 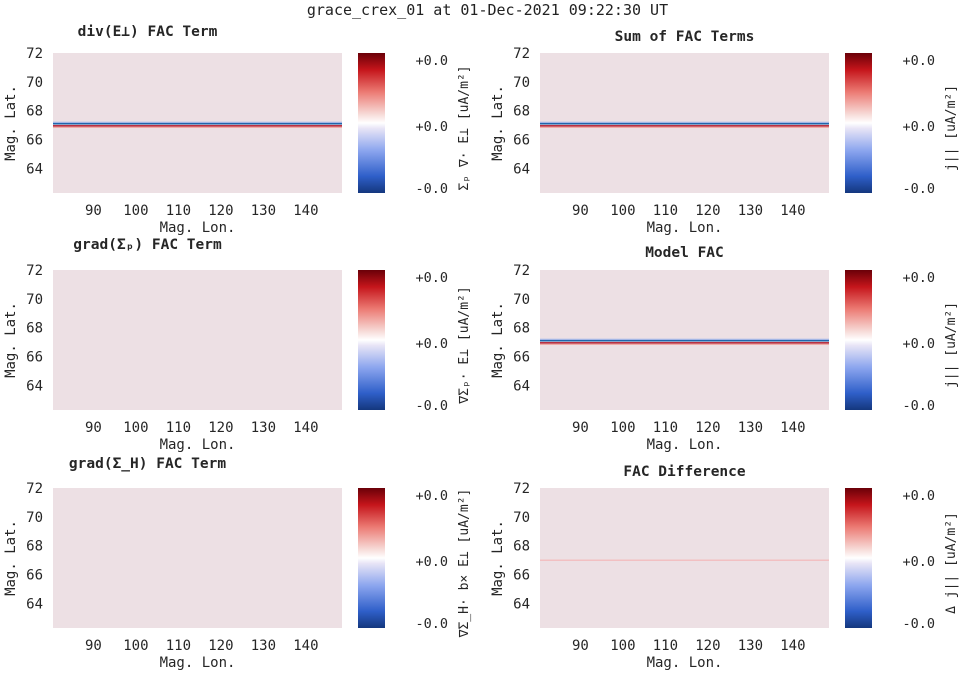 What do you see at coordinates (685, 37) in the screenshot?
I see `panel-title: Sum of FAC Terms` at bounding box center [685, 37].